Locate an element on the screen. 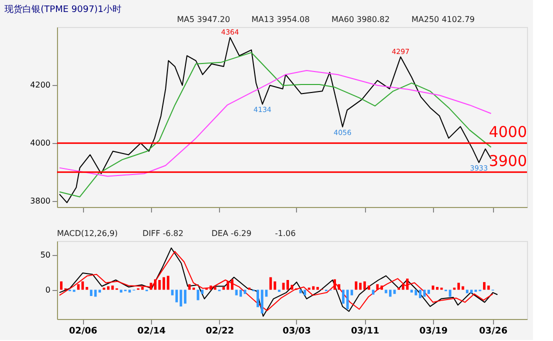  text: MA60 3980.82 is located at coordinates (361, 19).